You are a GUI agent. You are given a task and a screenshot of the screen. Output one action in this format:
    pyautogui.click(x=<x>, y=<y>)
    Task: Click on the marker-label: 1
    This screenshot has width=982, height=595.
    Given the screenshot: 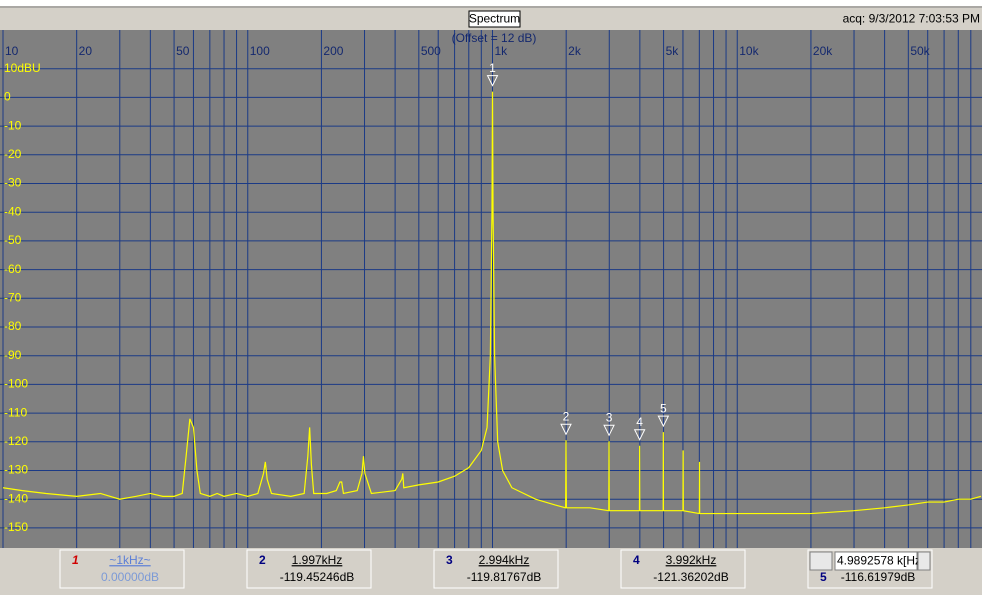 What is the action you would take?
    pyautogui.click(x=492, y=68)
    